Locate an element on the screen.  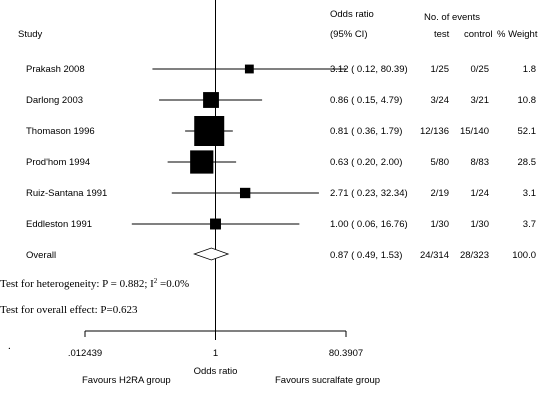
study-name: Prakash 2008 is located at coordinates (55, 69).